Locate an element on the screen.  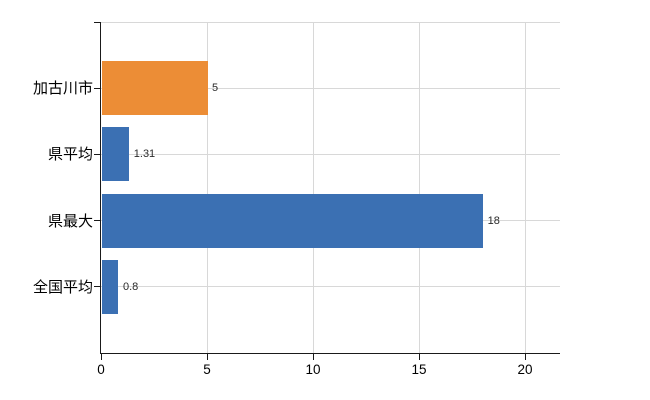
x-tick-label-0: 0 is located at coordinates (101, 369).